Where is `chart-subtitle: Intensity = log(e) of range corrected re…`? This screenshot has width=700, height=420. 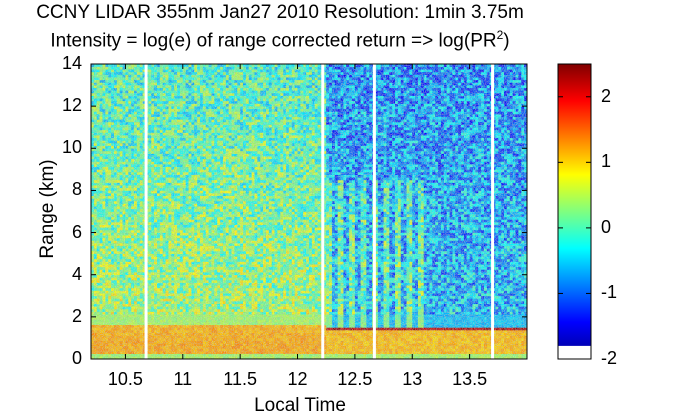
chart-subtitle: Intensity = log(e) of range corrected re… is located at coordinates (280, 40).